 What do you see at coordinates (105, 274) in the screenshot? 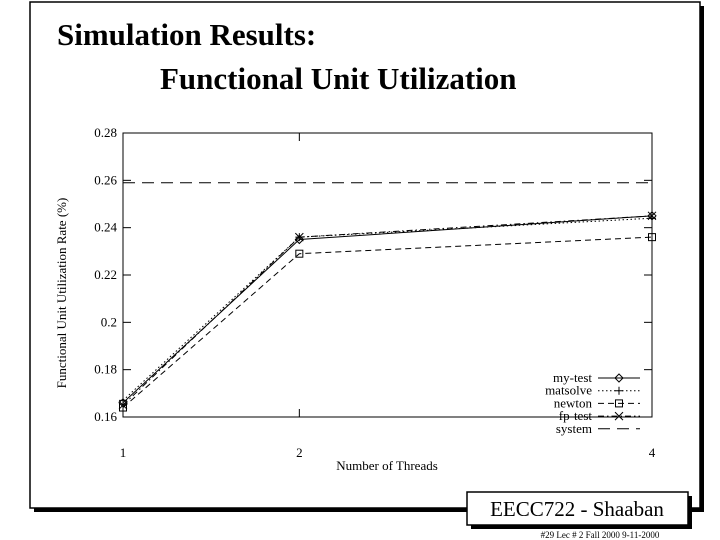
I see `y-tick-label: 0.22` at bounding box center [105, 274].